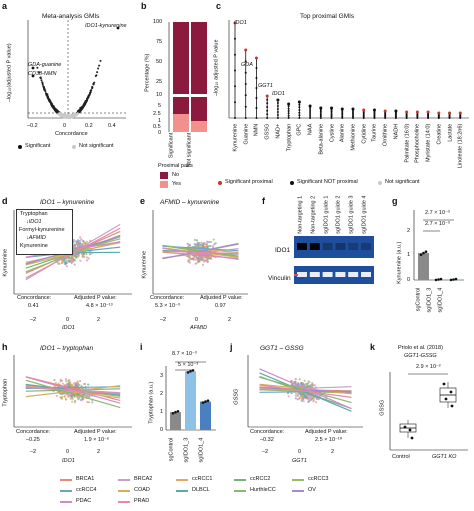 The width and height of the screenshot is (474, 511). I want to click on panel-g-cat-1: sgIDO1_3, so click(429, 300).